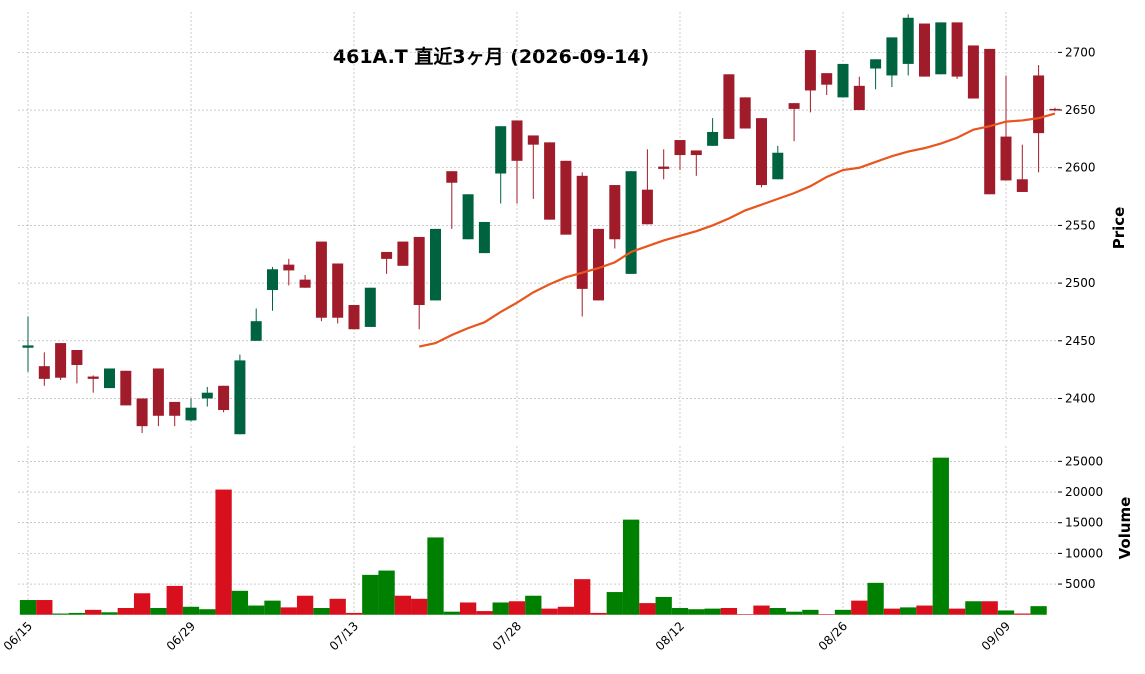 Image resolution: width=1145 pixels, height=674 pixels. Describe the element at coordinates (1080, 398) in the screenshot. I see `y-tick-label: 2400` at that location.